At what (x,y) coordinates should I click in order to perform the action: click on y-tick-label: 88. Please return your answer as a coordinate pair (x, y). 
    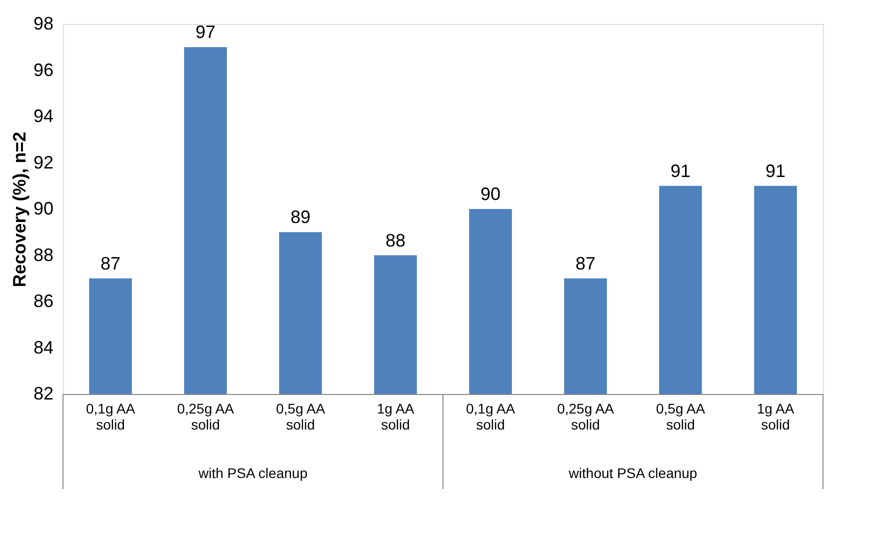
    Looking at the image, I should click on (43, 254).